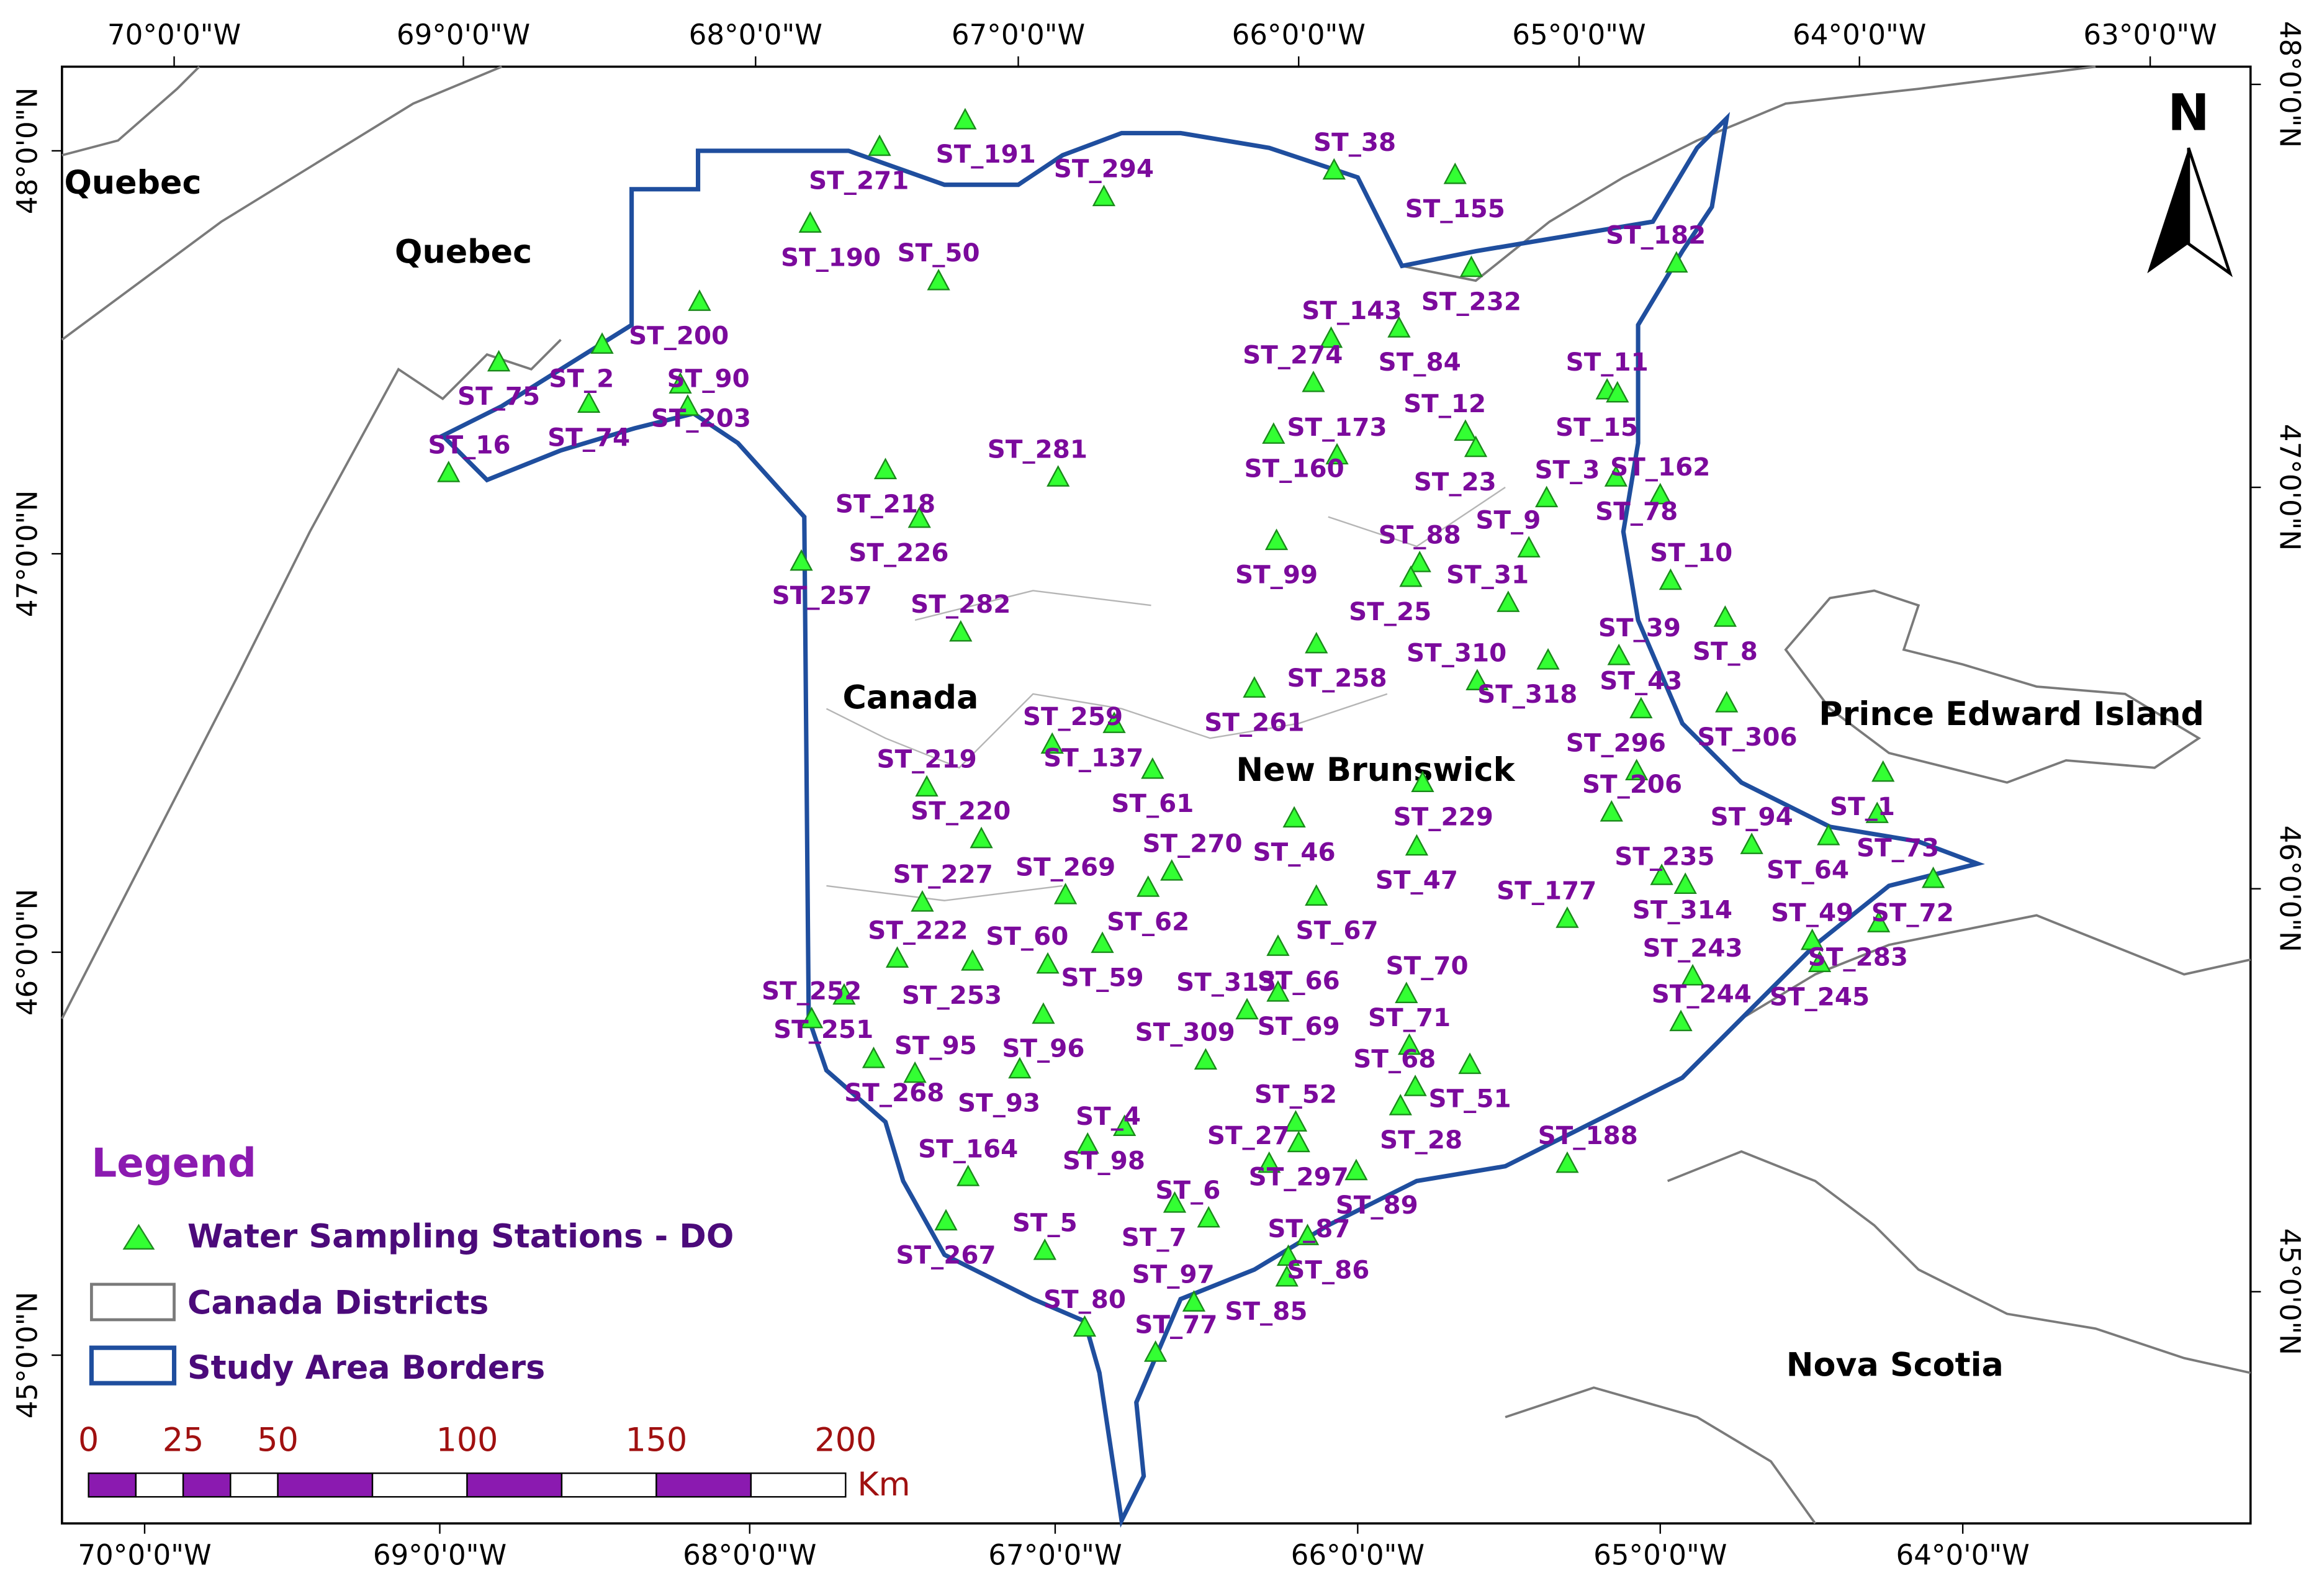  What do you see at coordinates (27, 151) in the screenshot?
I see `latitude-label: 48°0'0"N` at bounding box center [27, 151].